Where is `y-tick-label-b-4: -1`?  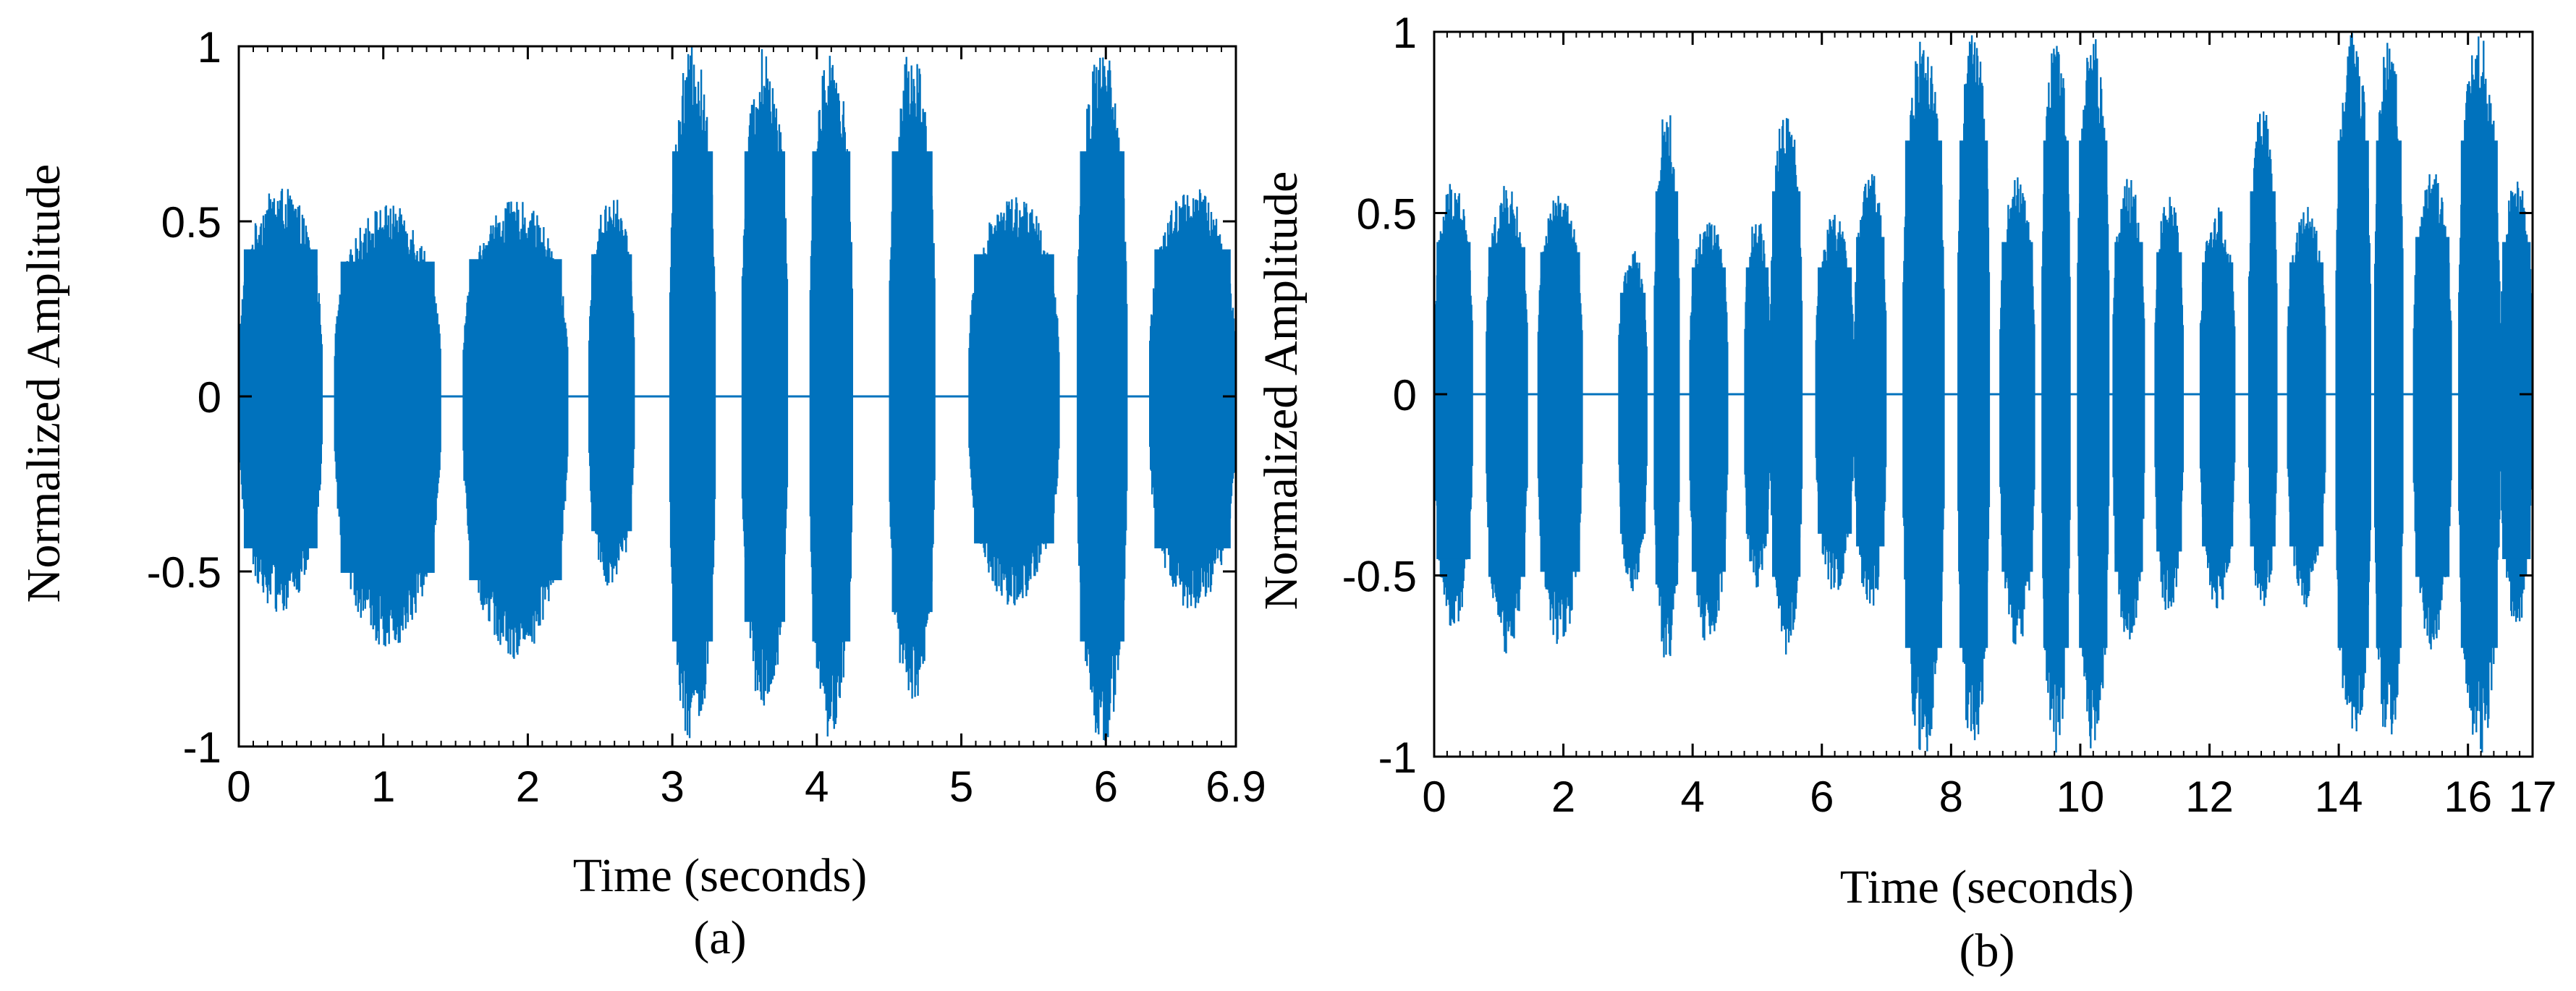
y-tick-label-b-4: -1 is located at coordinates (1397, 757).